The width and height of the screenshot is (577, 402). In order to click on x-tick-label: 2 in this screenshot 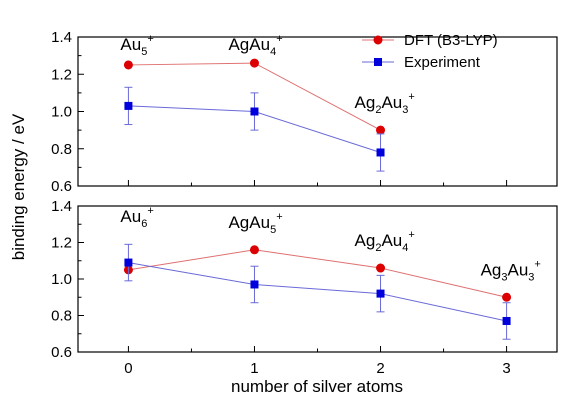, I will do `click(380, 368)`.